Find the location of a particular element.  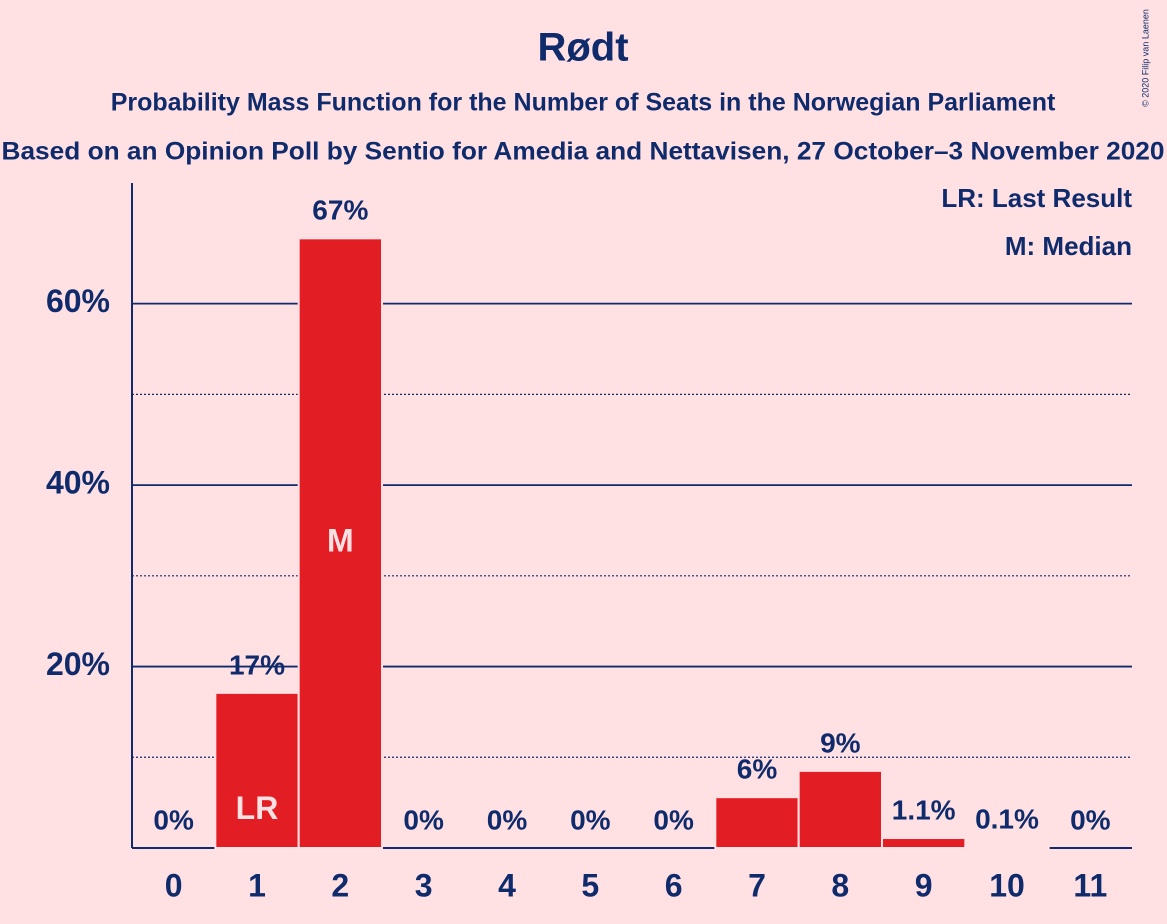

value-label: 6% is located at coordinates (757, 769).